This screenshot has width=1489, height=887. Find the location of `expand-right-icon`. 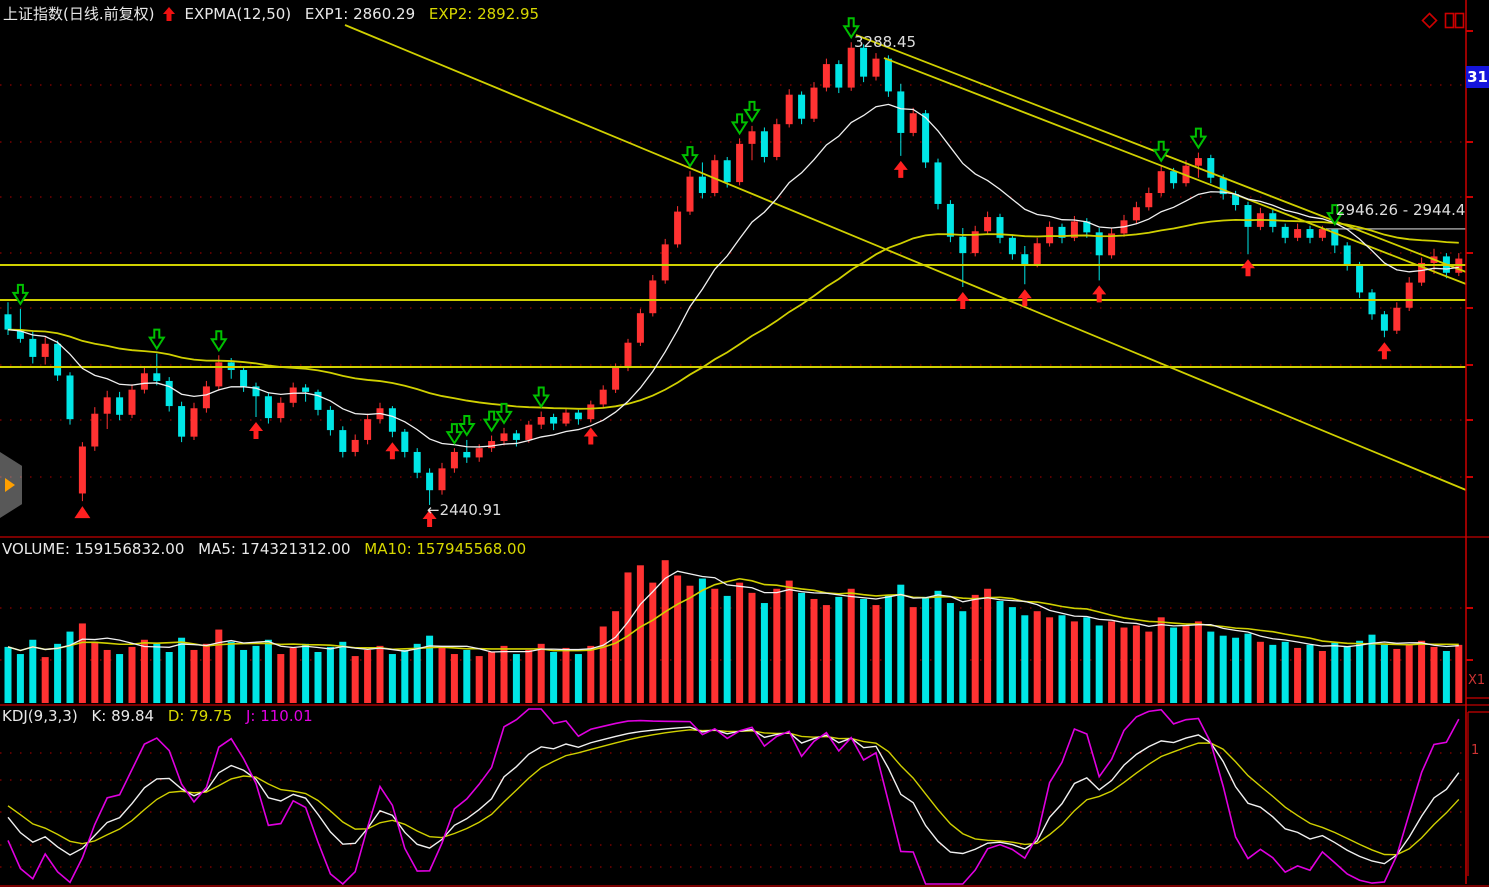

expand-right-icon is located at coordinates (10, 485).